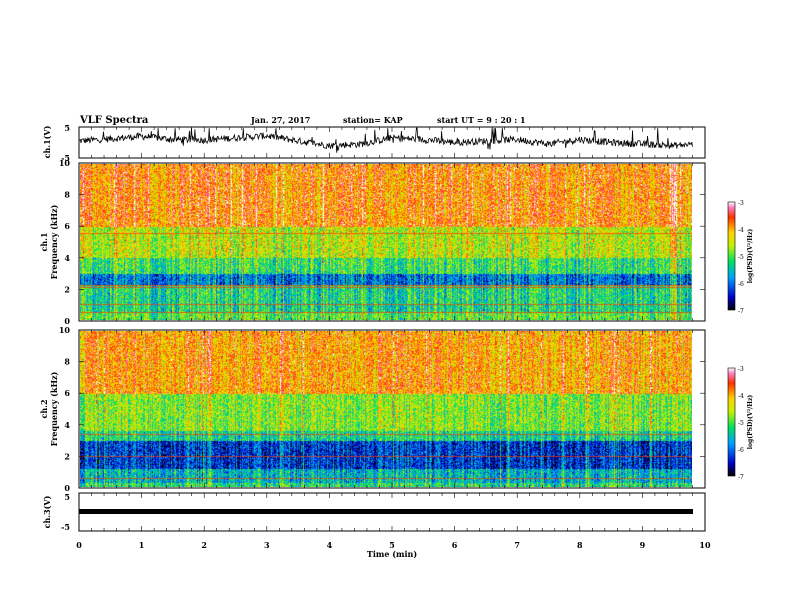  I want to click on time-tick-label: 10, so click(705, 545).